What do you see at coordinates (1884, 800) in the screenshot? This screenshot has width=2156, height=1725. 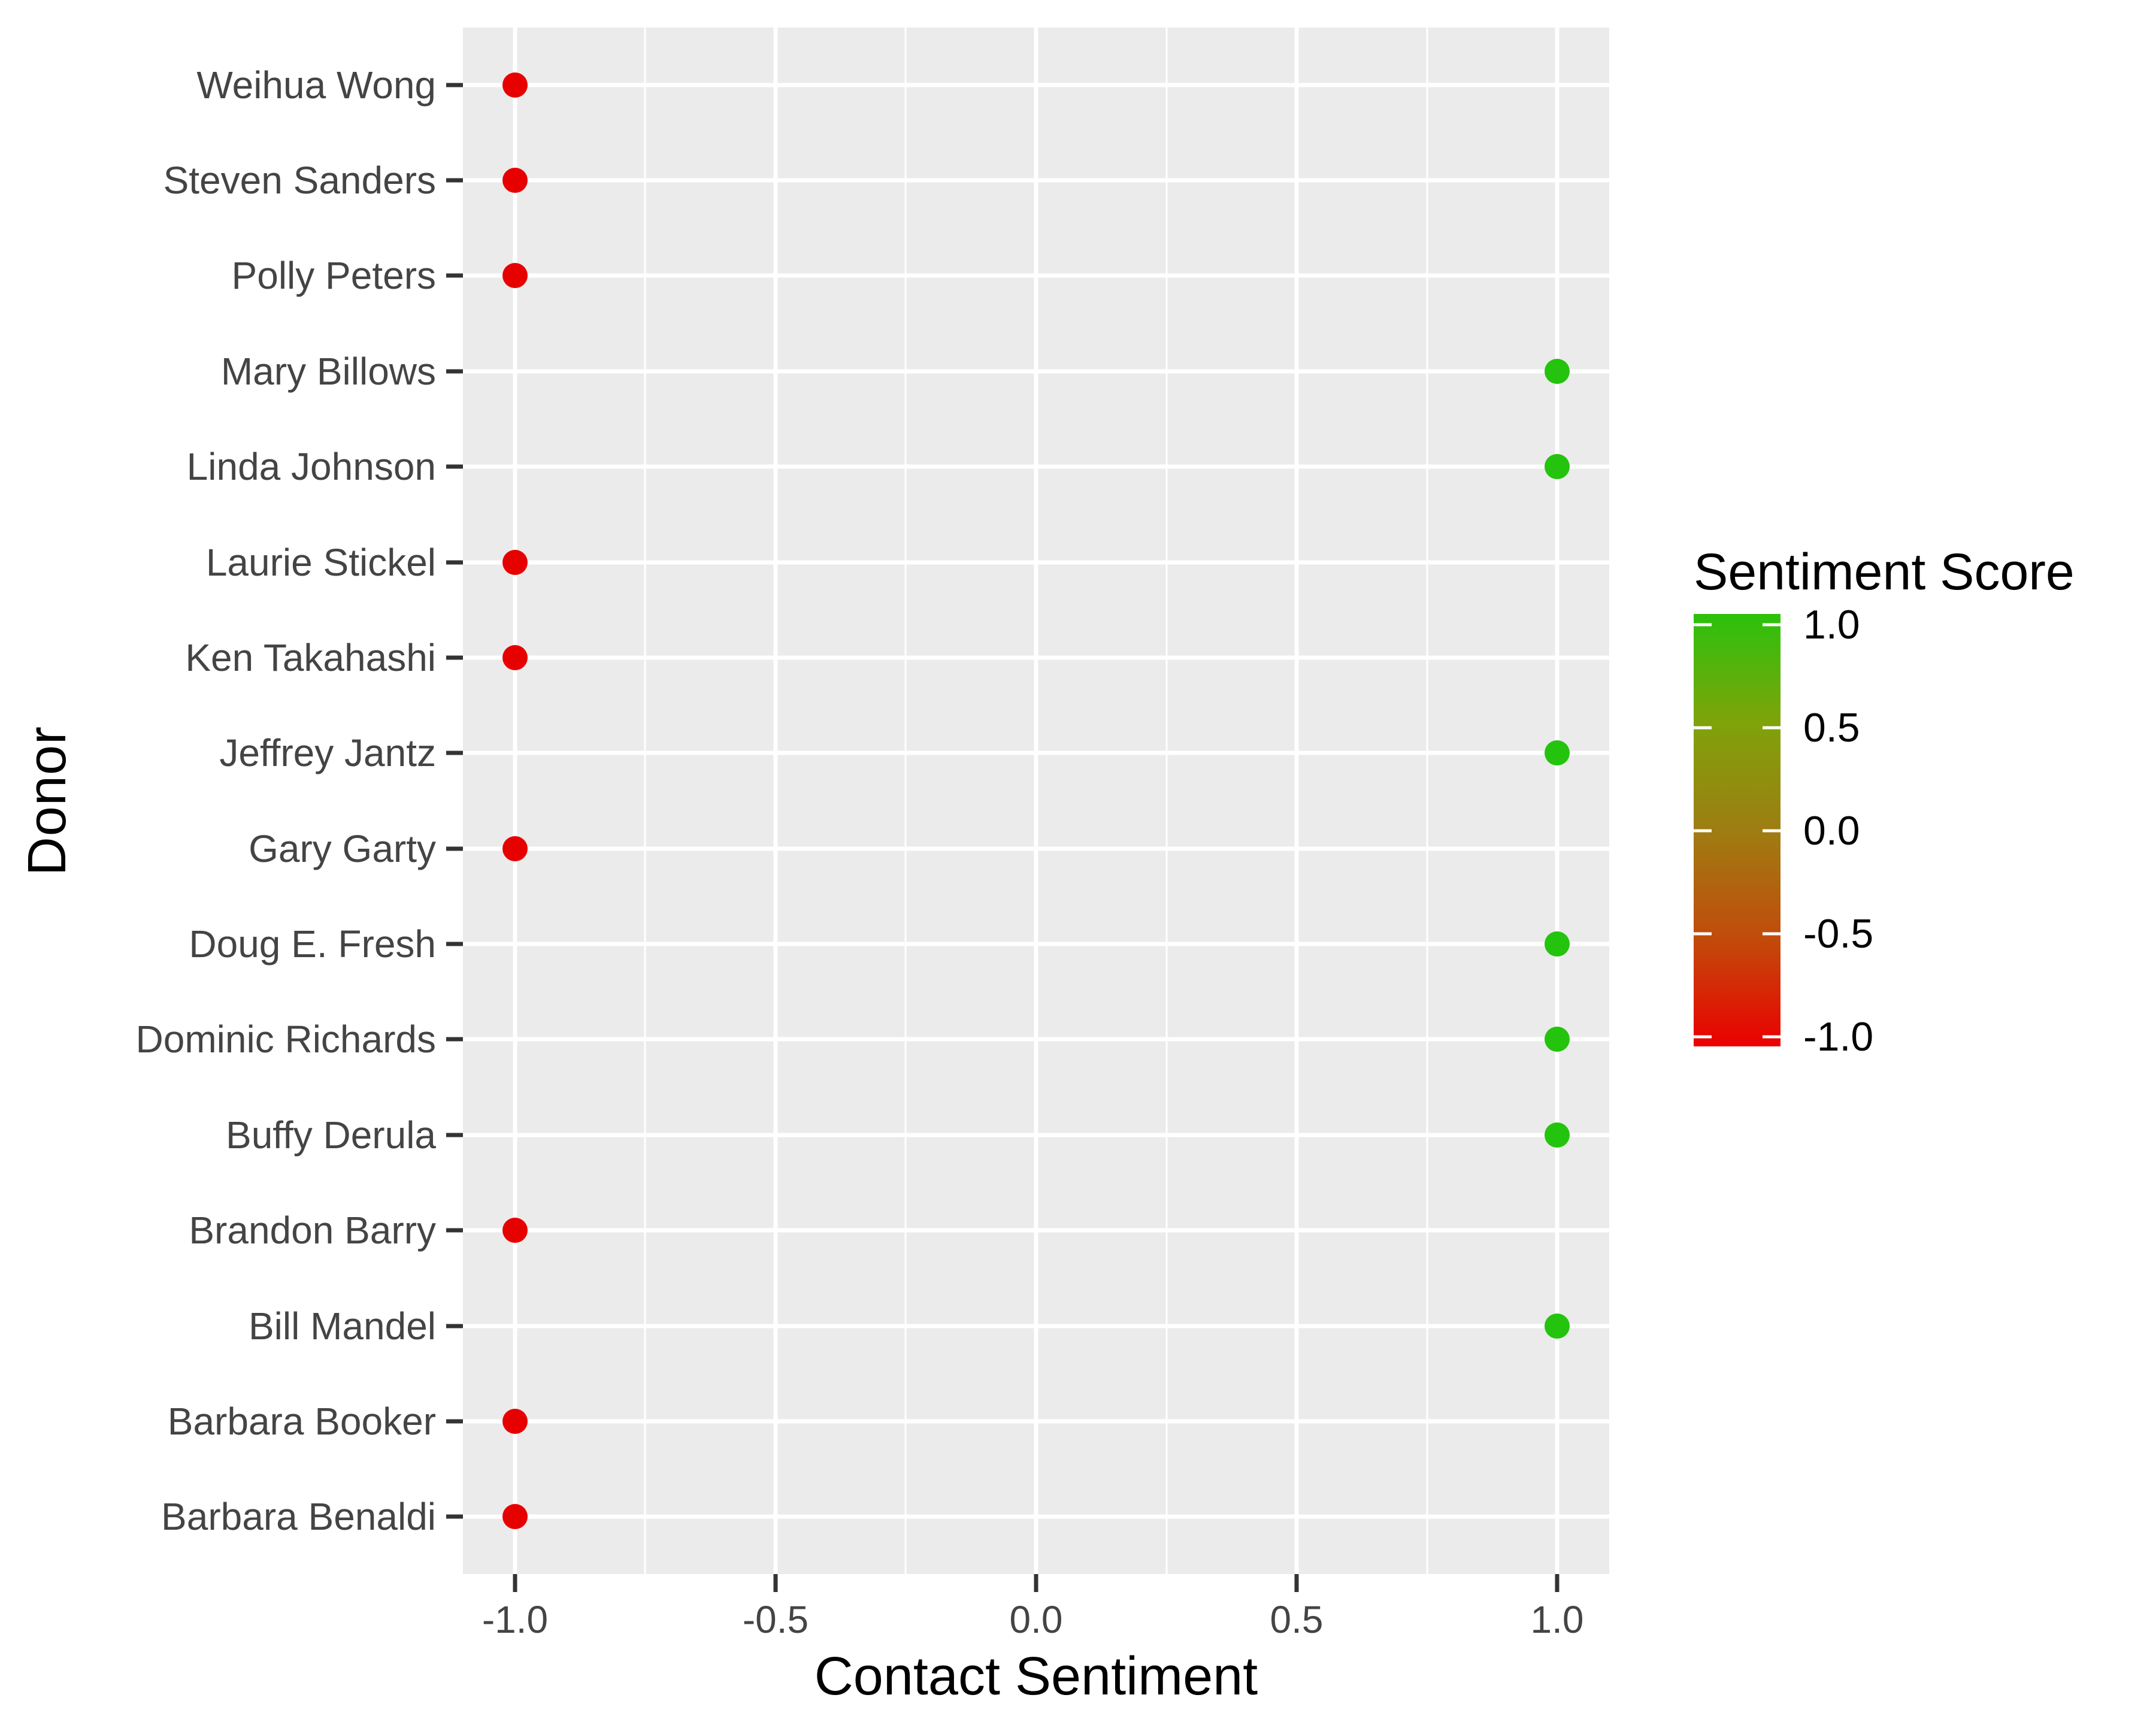 I see `legend: Sentiment Score 1.0 0.5 0.0 -0.5 -1.0` at bounding box center [1884, 800].